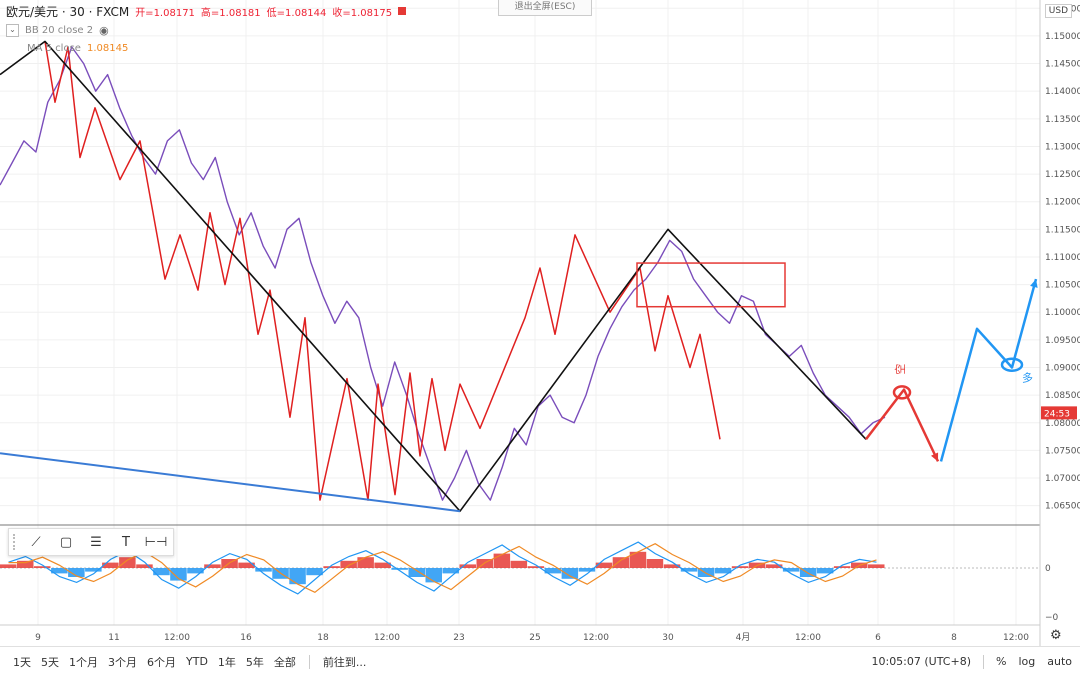 This screenshot has height=676, width=1080. Describe the element at coordinates (1062, 396) in the screenshot. I see `price-tick-label: 1.08500` at that location.